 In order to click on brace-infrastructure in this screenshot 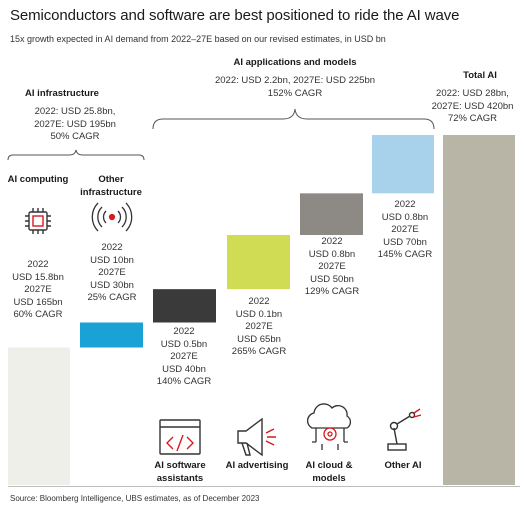, I will do `click(76, 155)`.